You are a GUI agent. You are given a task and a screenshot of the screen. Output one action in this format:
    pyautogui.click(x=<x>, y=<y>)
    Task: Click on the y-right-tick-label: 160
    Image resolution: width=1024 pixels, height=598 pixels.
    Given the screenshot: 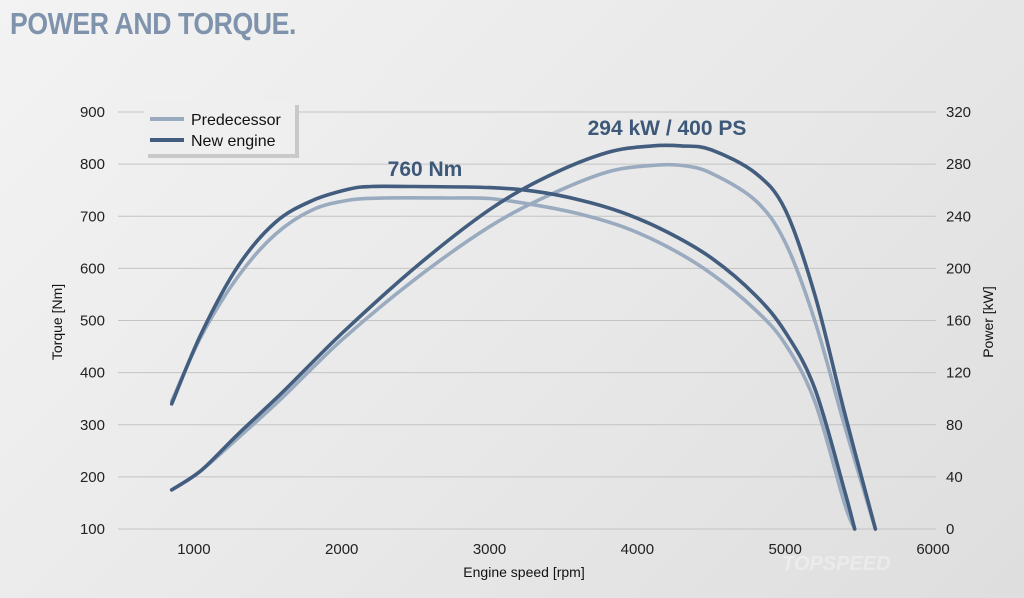 What is the action you would take?
    pyautogui.click(x=958, y=321)
    